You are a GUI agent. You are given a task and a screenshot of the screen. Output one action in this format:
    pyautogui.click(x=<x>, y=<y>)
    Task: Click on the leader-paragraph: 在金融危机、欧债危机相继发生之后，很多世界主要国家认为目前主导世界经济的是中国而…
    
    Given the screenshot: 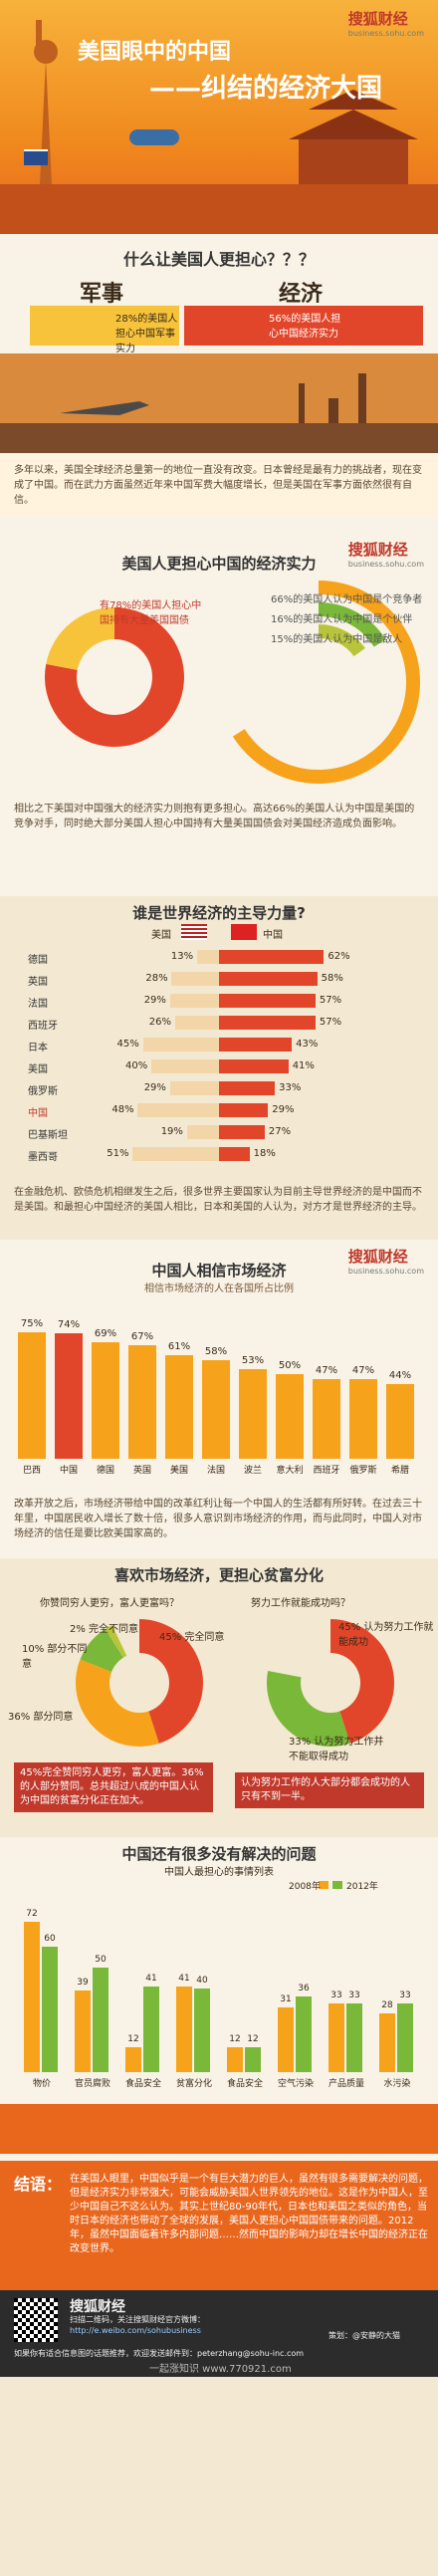 What is the action you would take?
    pyautogui.click(x=218, y=1200)
    